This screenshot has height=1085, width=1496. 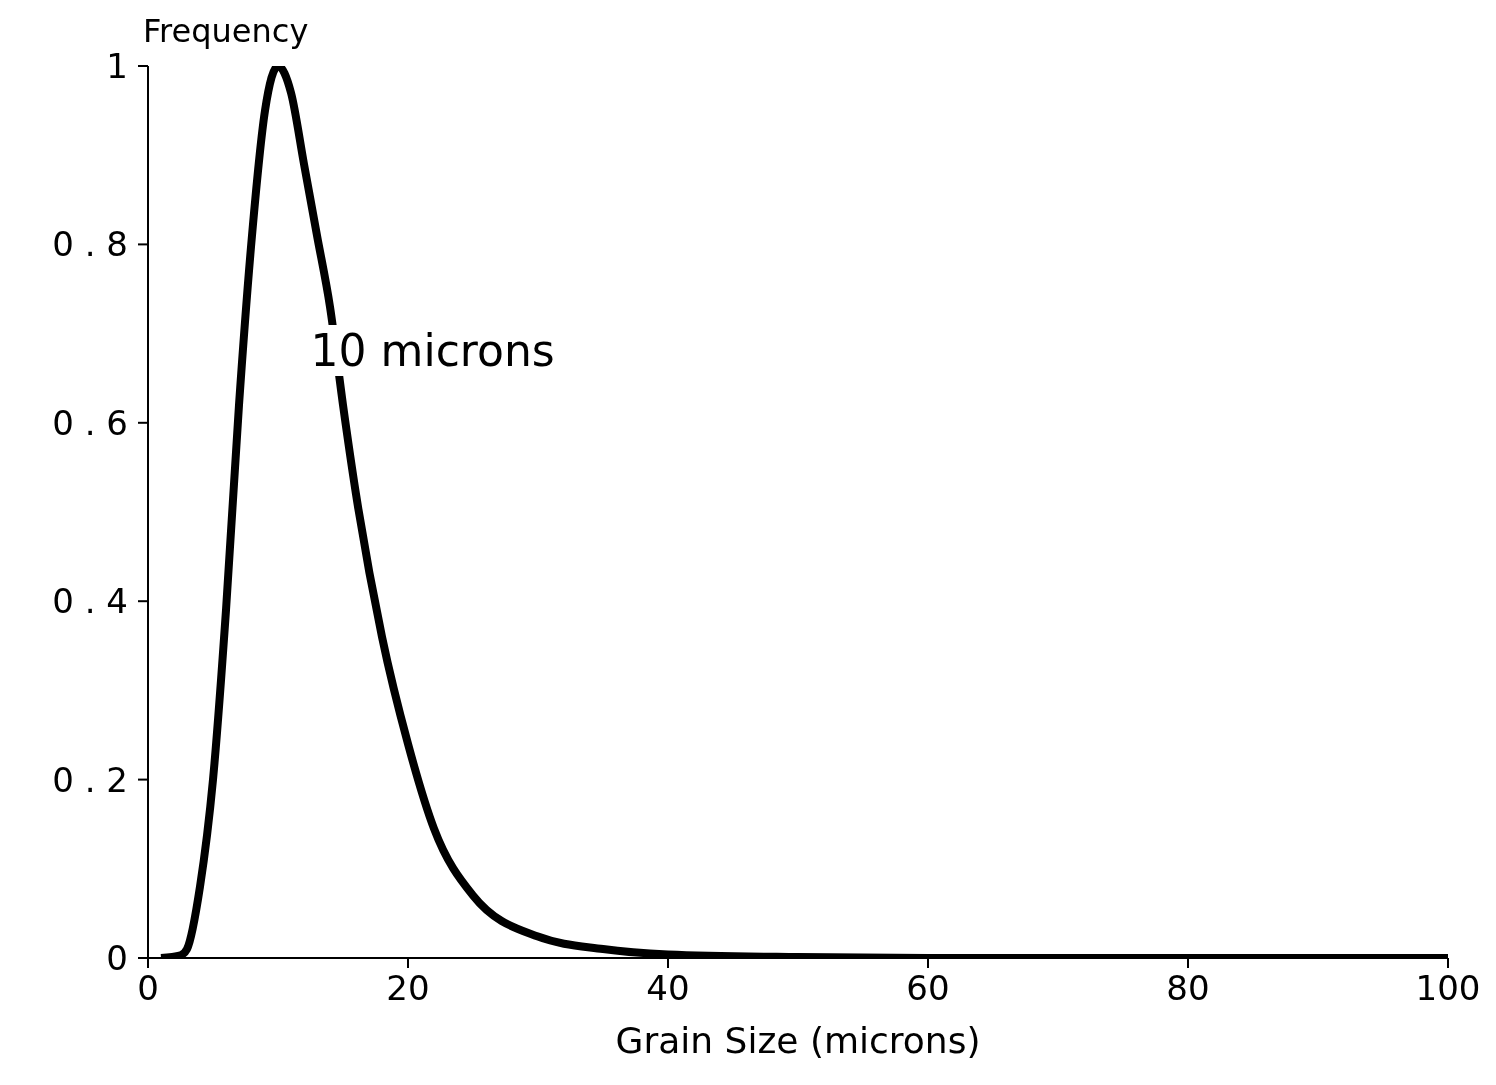 What do you see at coordinates (117, 66) in the screenshot?
I see `y-tick-label: 1` at bounding box center [117, 66].